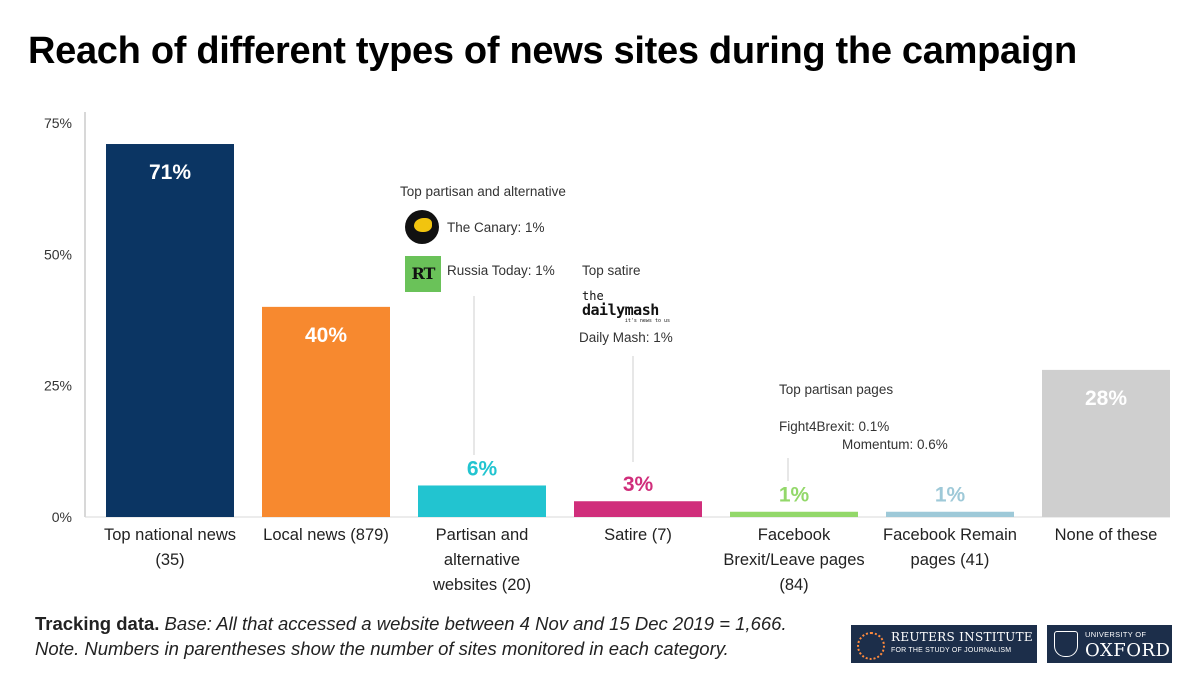 Image resolution: width=1200 pixels, height=695 pixels. Describe the element at coordinates (483, 191) in the screenshot. I see `annotation-partisan-header: Top partisan and alternative` at that location.